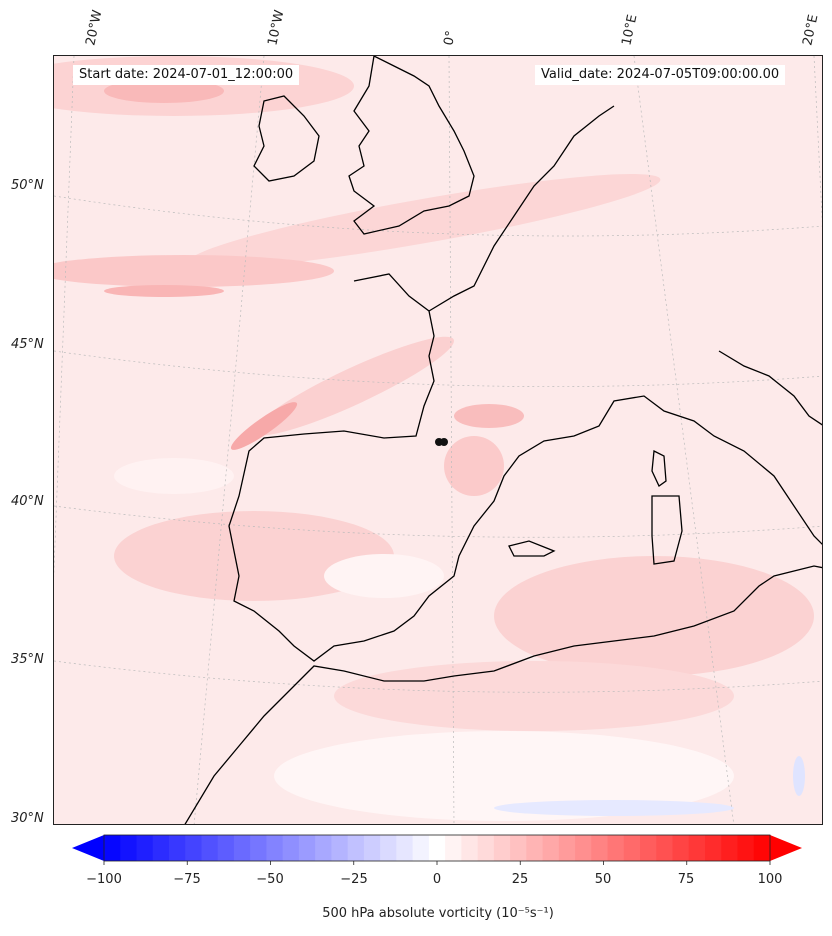 The image size is (832, 936). I want to click on colorbar-tick: 100, so click(770, 879).